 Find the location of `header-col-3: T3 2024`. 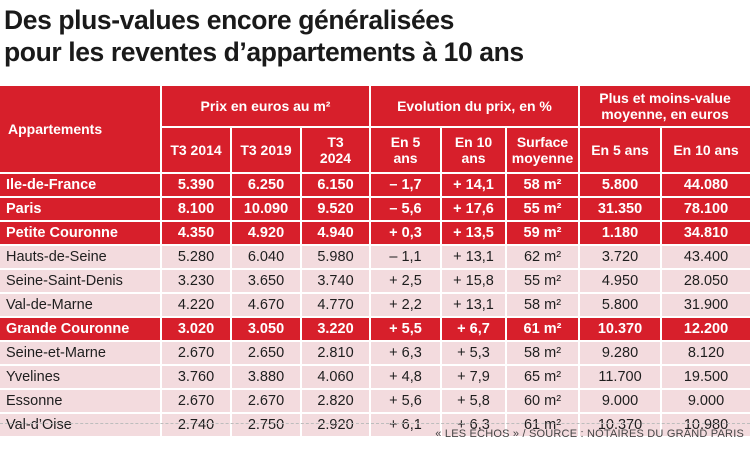

header-col-3: T3 2024 is located at coordinates (335, 150).